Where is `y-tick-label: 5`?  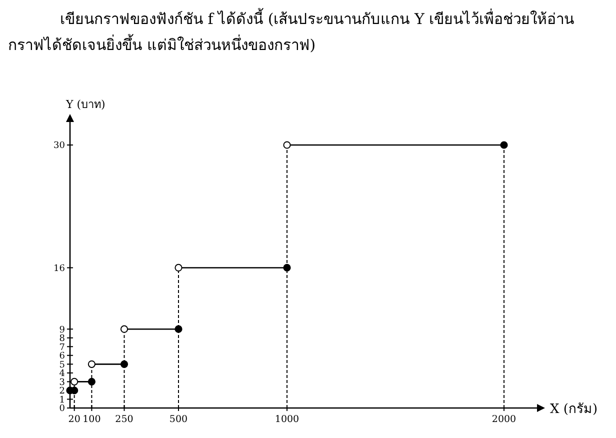
y-tick-label: 5 is located at coordinates (62, 365).